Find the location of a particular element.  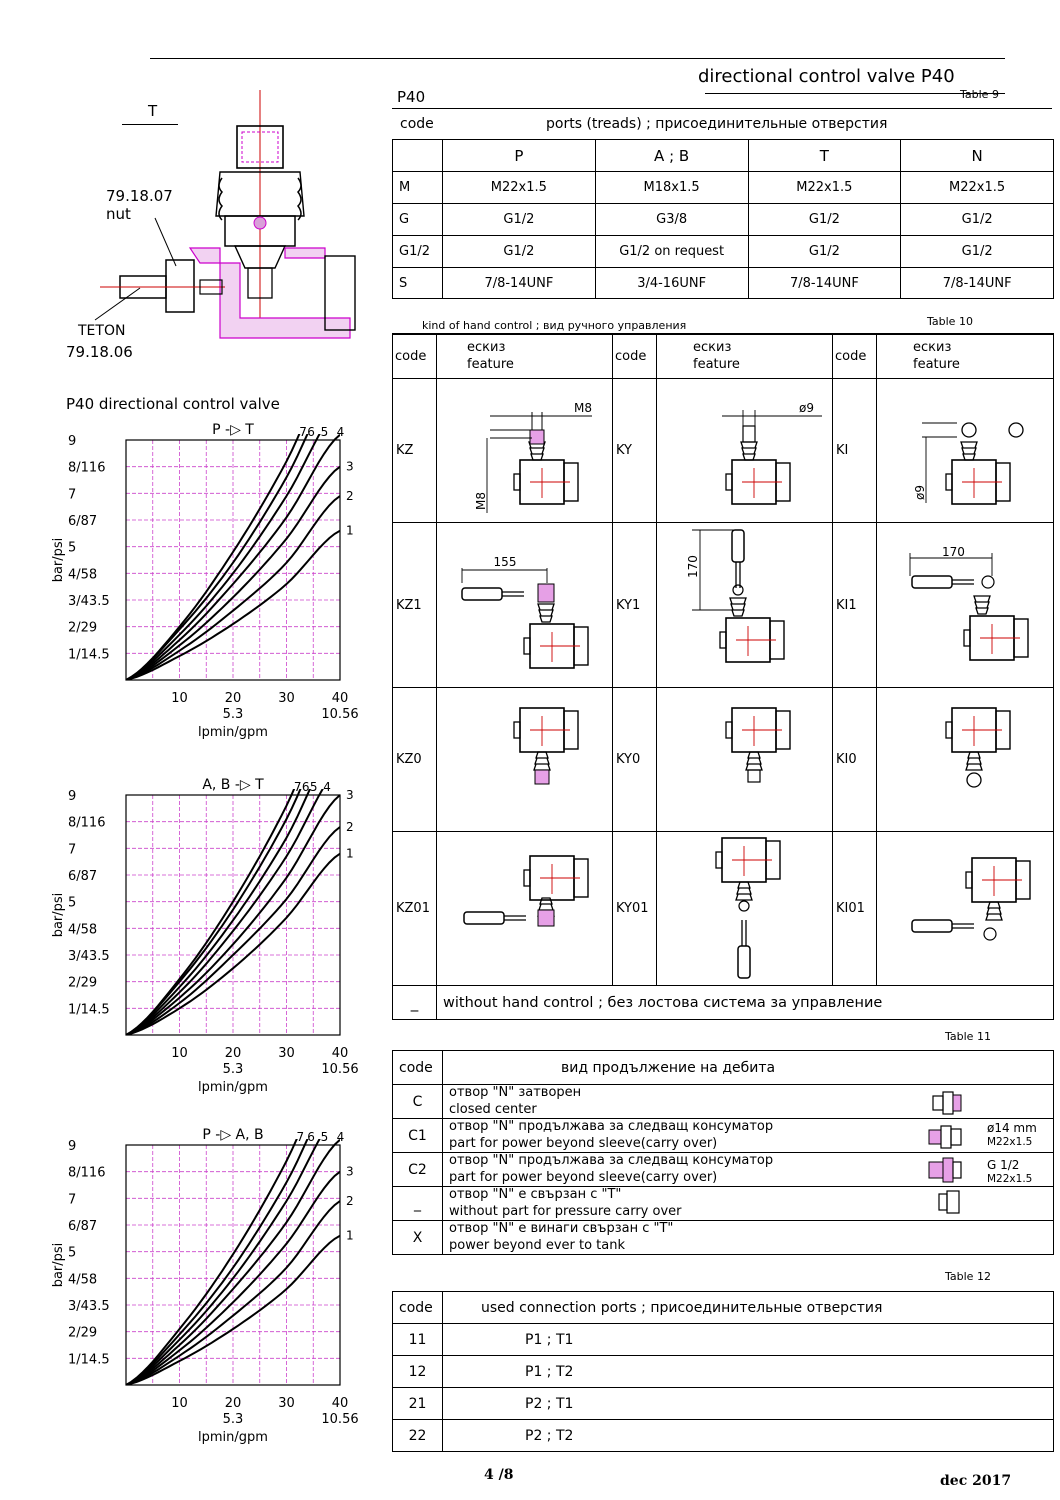

x-axis-label: lpmin/gpm is located at coordinates (233, 1437).